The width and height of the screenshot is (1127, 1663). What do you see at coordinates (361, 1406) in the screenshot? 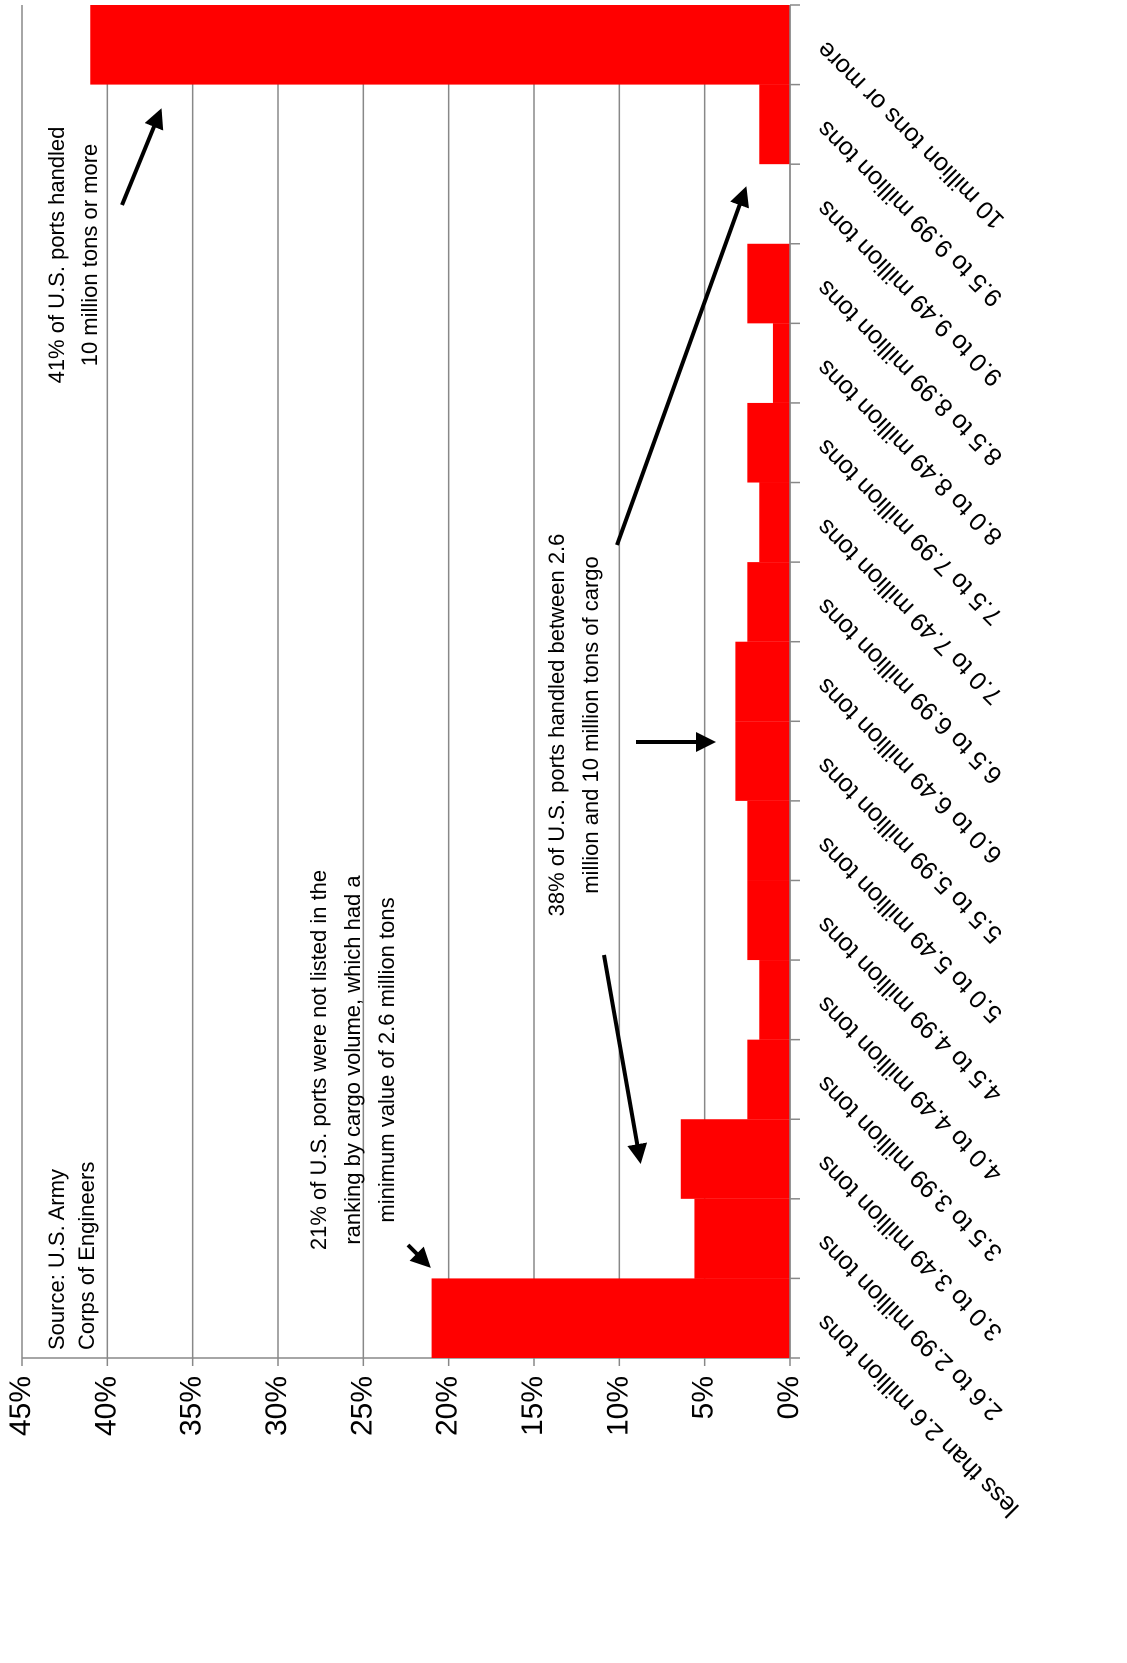
I see `y-tick-label: 25%` at bounding box center [361, 1406].